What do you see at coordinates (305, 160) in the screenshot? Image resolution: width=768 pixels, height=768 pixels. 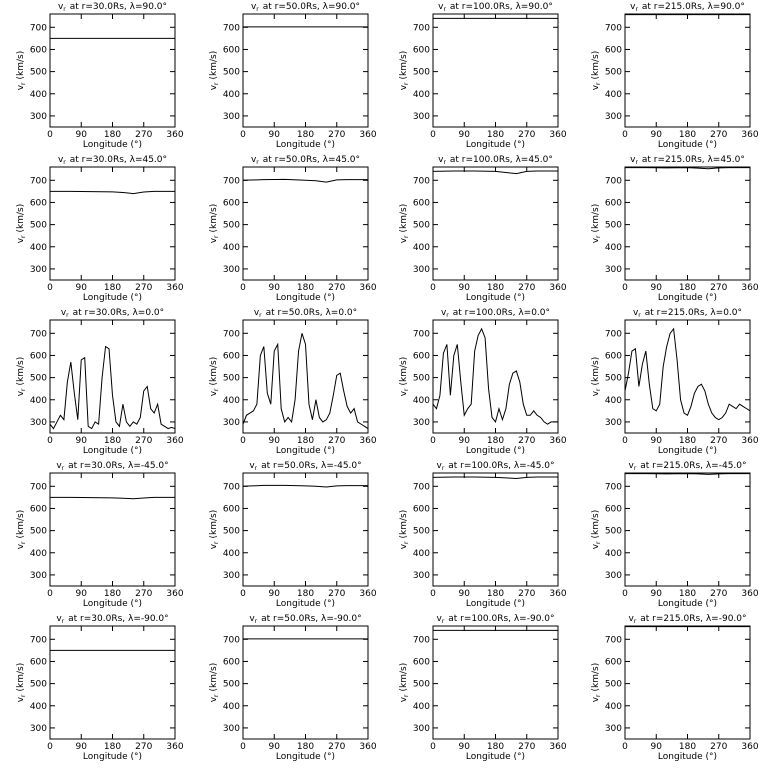 I see `panel-title: vr at r=50.0Rs, λ=45.0°` at bounding box center [305, 160].